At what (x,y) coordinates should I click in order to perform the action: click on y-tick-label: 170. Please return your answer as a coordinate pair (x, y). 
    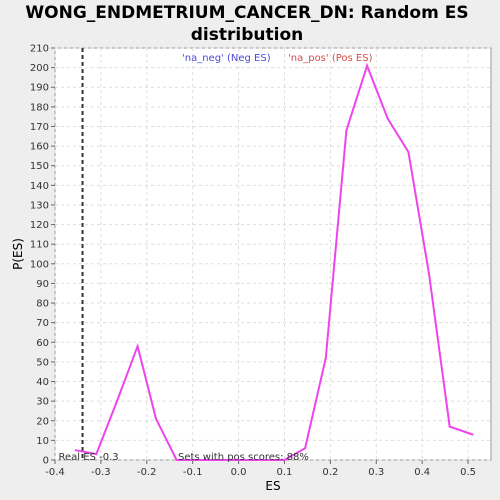
    Looking at the image, I should click on (39, 127).